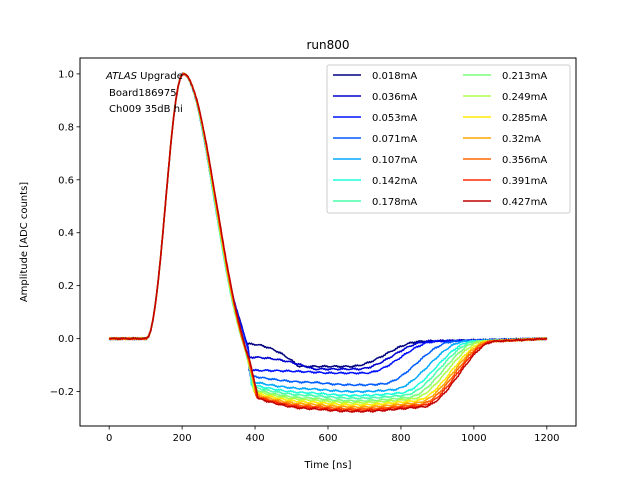 The width and height of the screenshot is (640, 480). Describe the element at coordinates (62, 392) in the screenshot. I see `y-tick-label: −0.2` at that location.